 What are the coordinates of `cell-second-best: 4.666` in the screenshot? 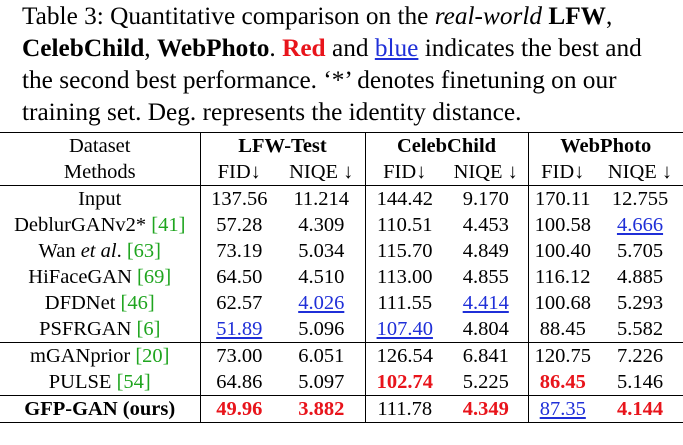 It's located at (640, 225).